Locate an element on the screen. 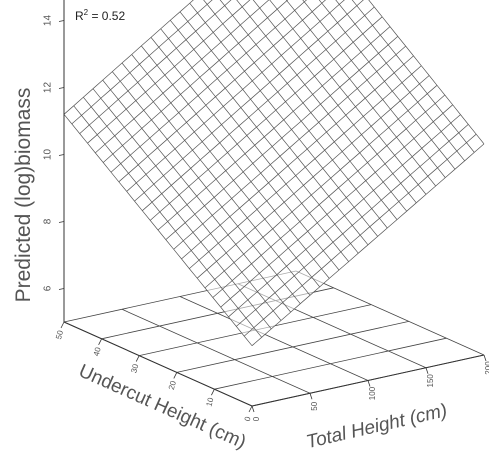  x-tick-label: 200 is located at coordinates (486, 368).